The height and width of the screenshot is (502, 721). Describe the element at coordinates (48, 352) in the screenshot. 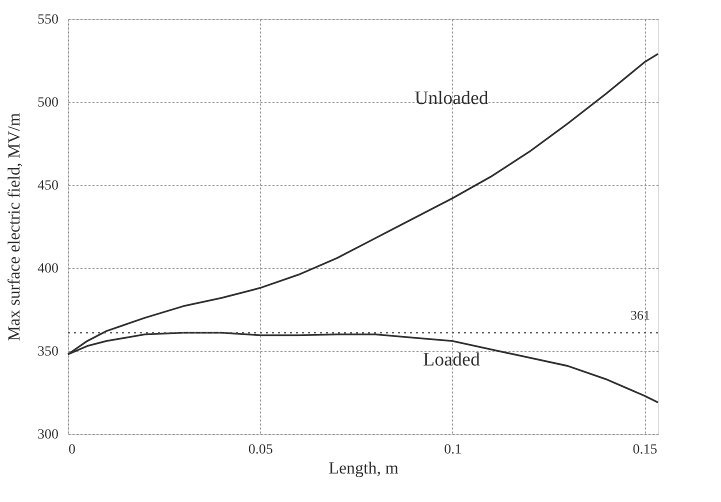

I see `y-tick-label: 350` at that location.